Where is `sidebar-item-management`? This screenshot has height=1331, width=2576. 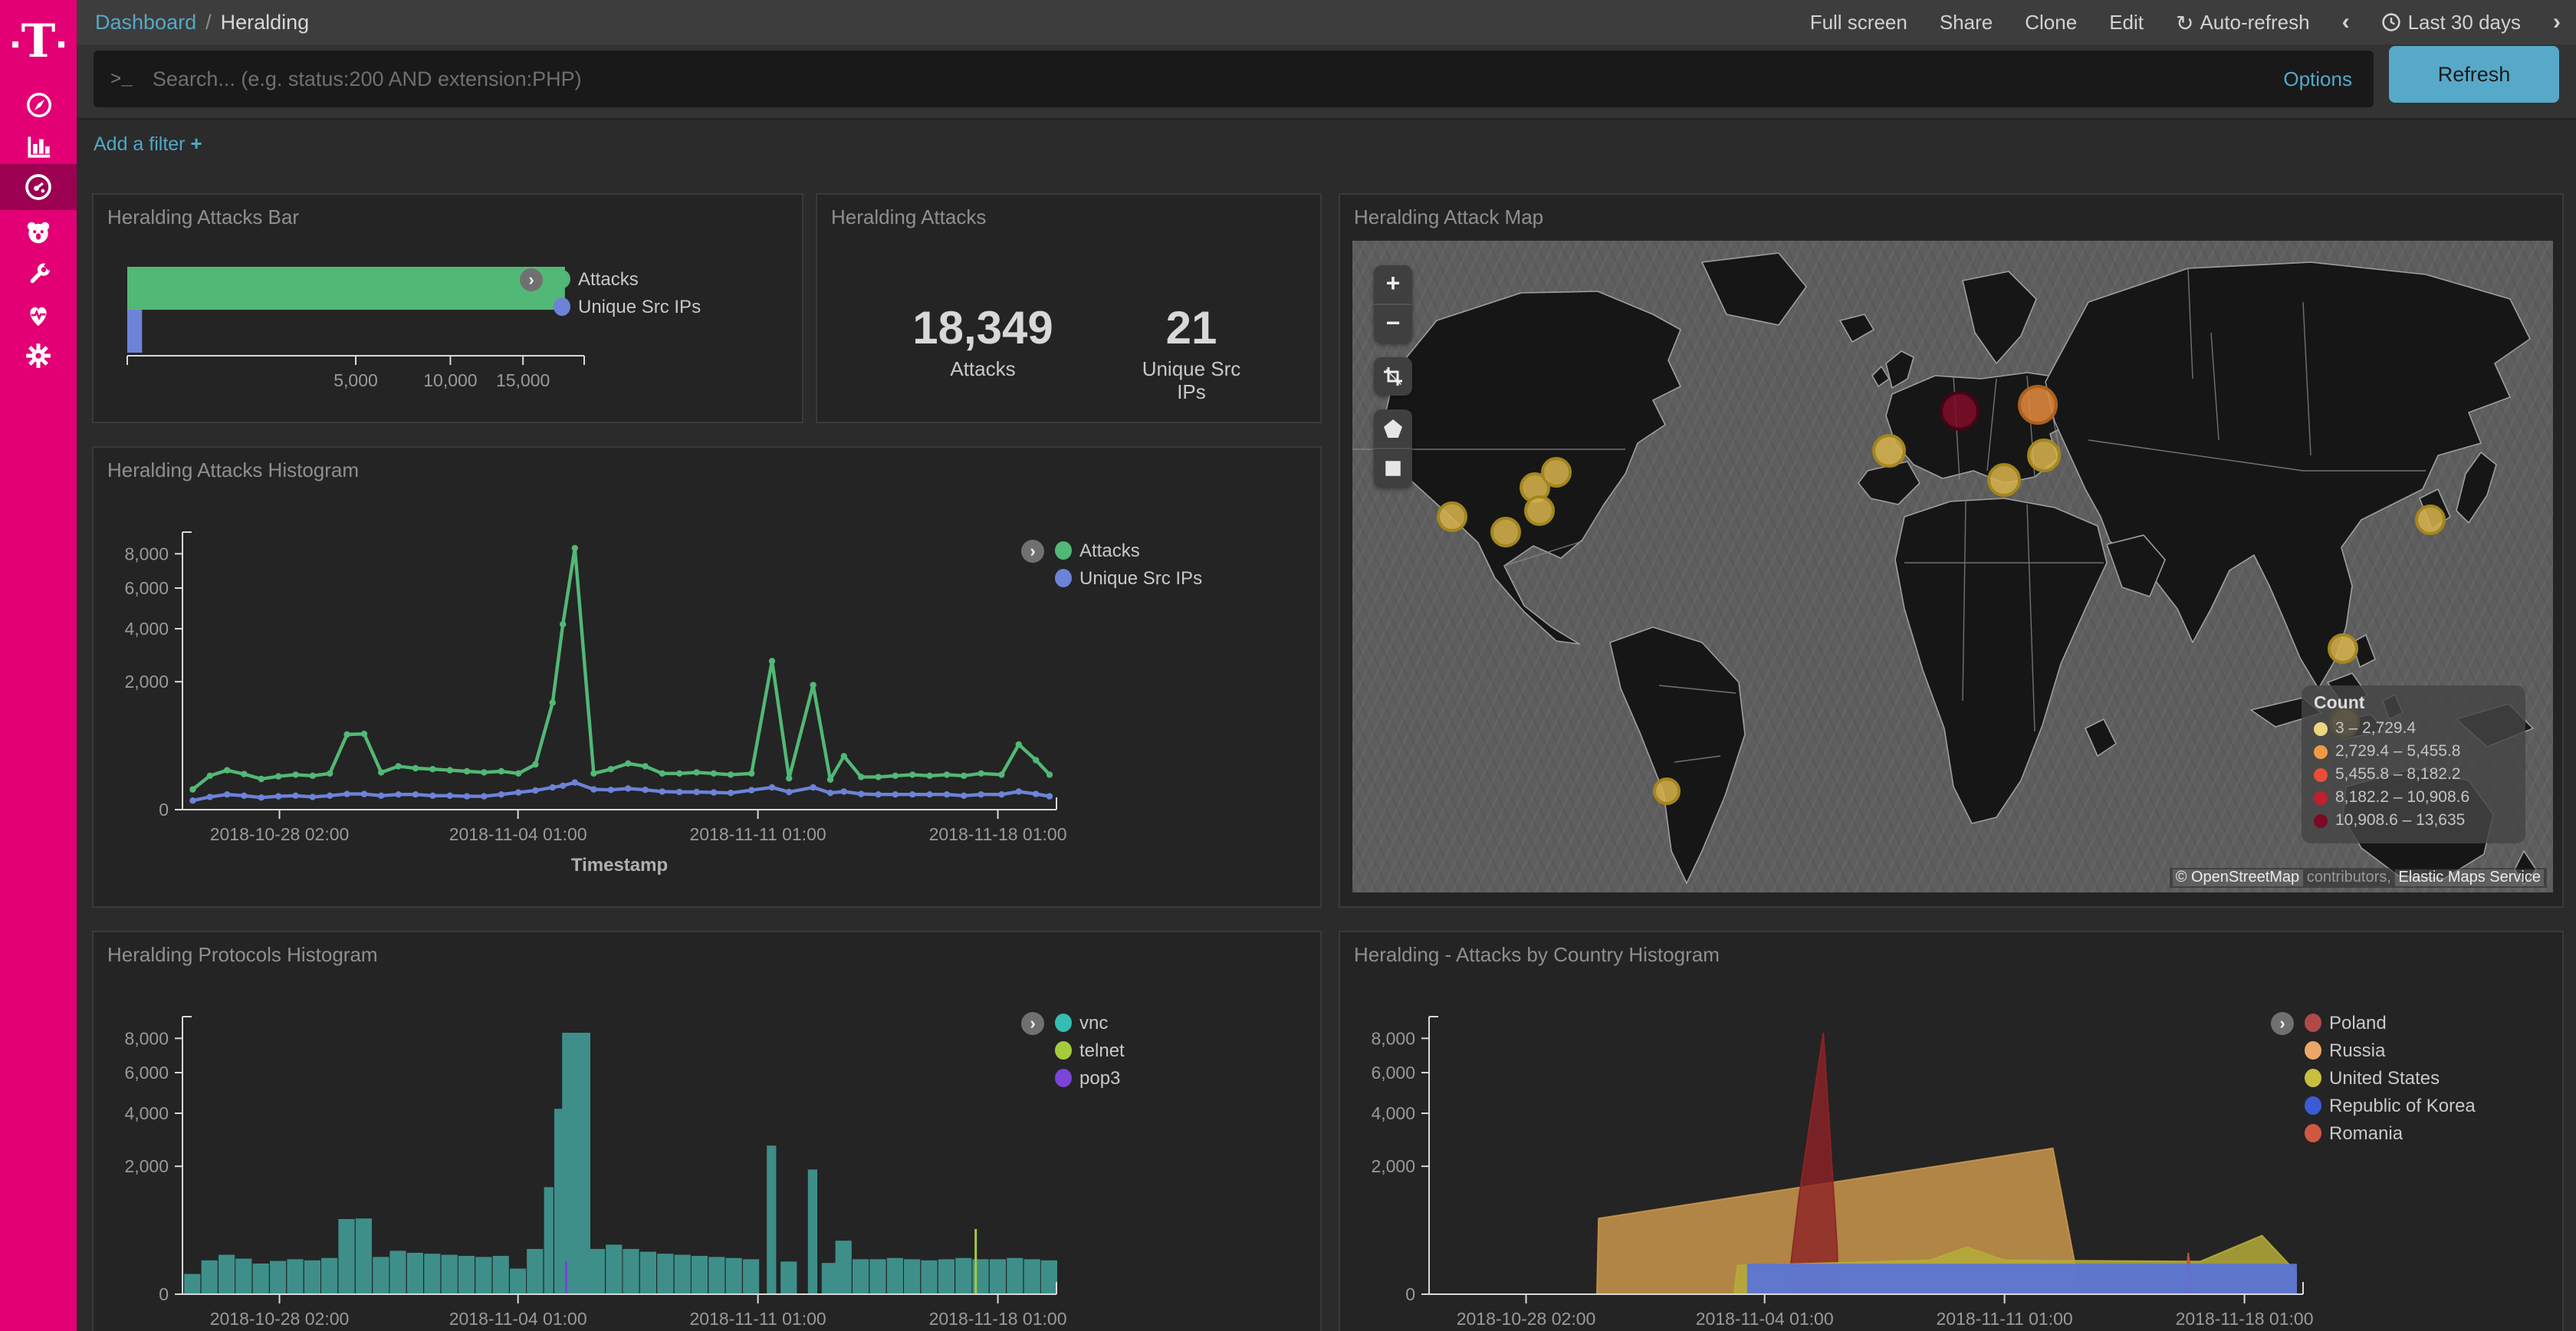
sidebar-item-management is located at coordinates (39, 355).